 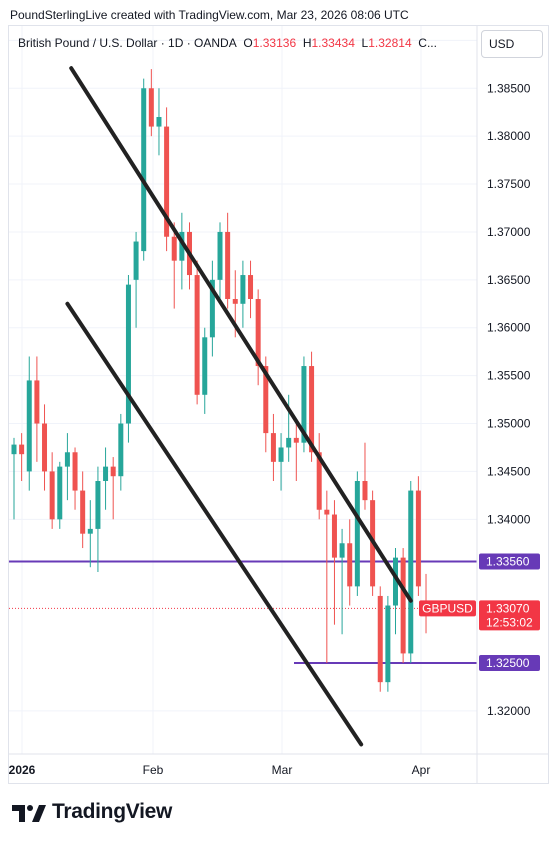 I want to click on time-tick-label: Feb, so click(x=153, y=770).